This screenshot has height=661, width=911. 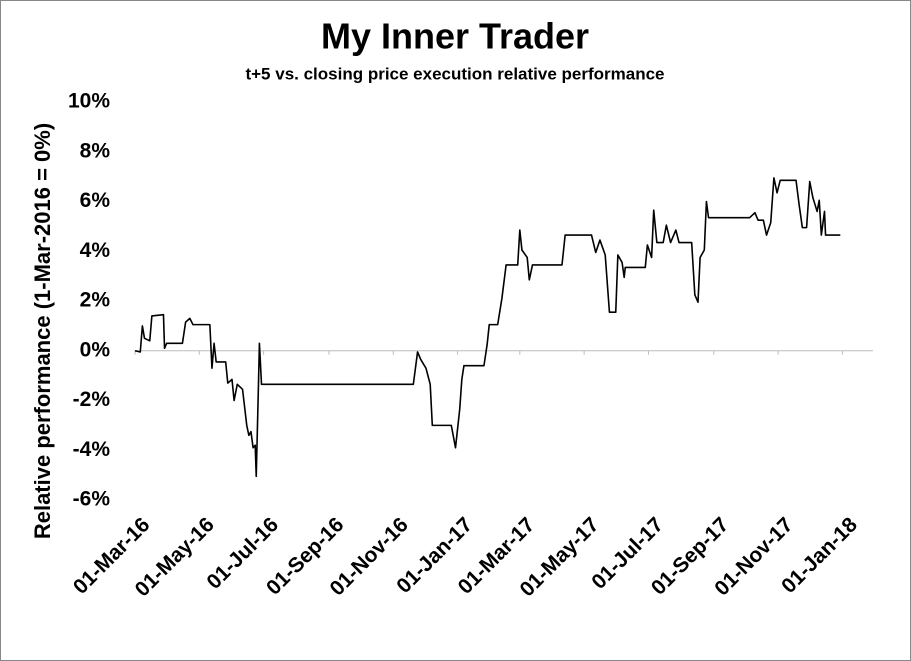 What do you see at coordinates (95, 150) in the screenshot?
I see `y-tick-label: 8%` at bounding box center [95, 150].